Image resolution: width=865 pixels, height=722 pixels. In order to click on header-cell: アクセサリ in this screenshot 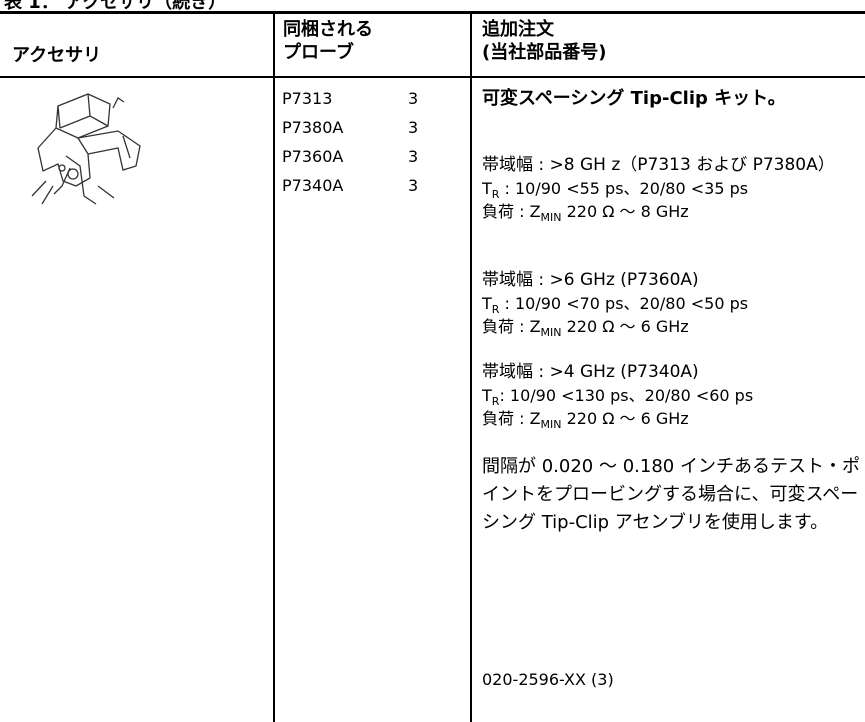, I will do `click(57, 55)`.